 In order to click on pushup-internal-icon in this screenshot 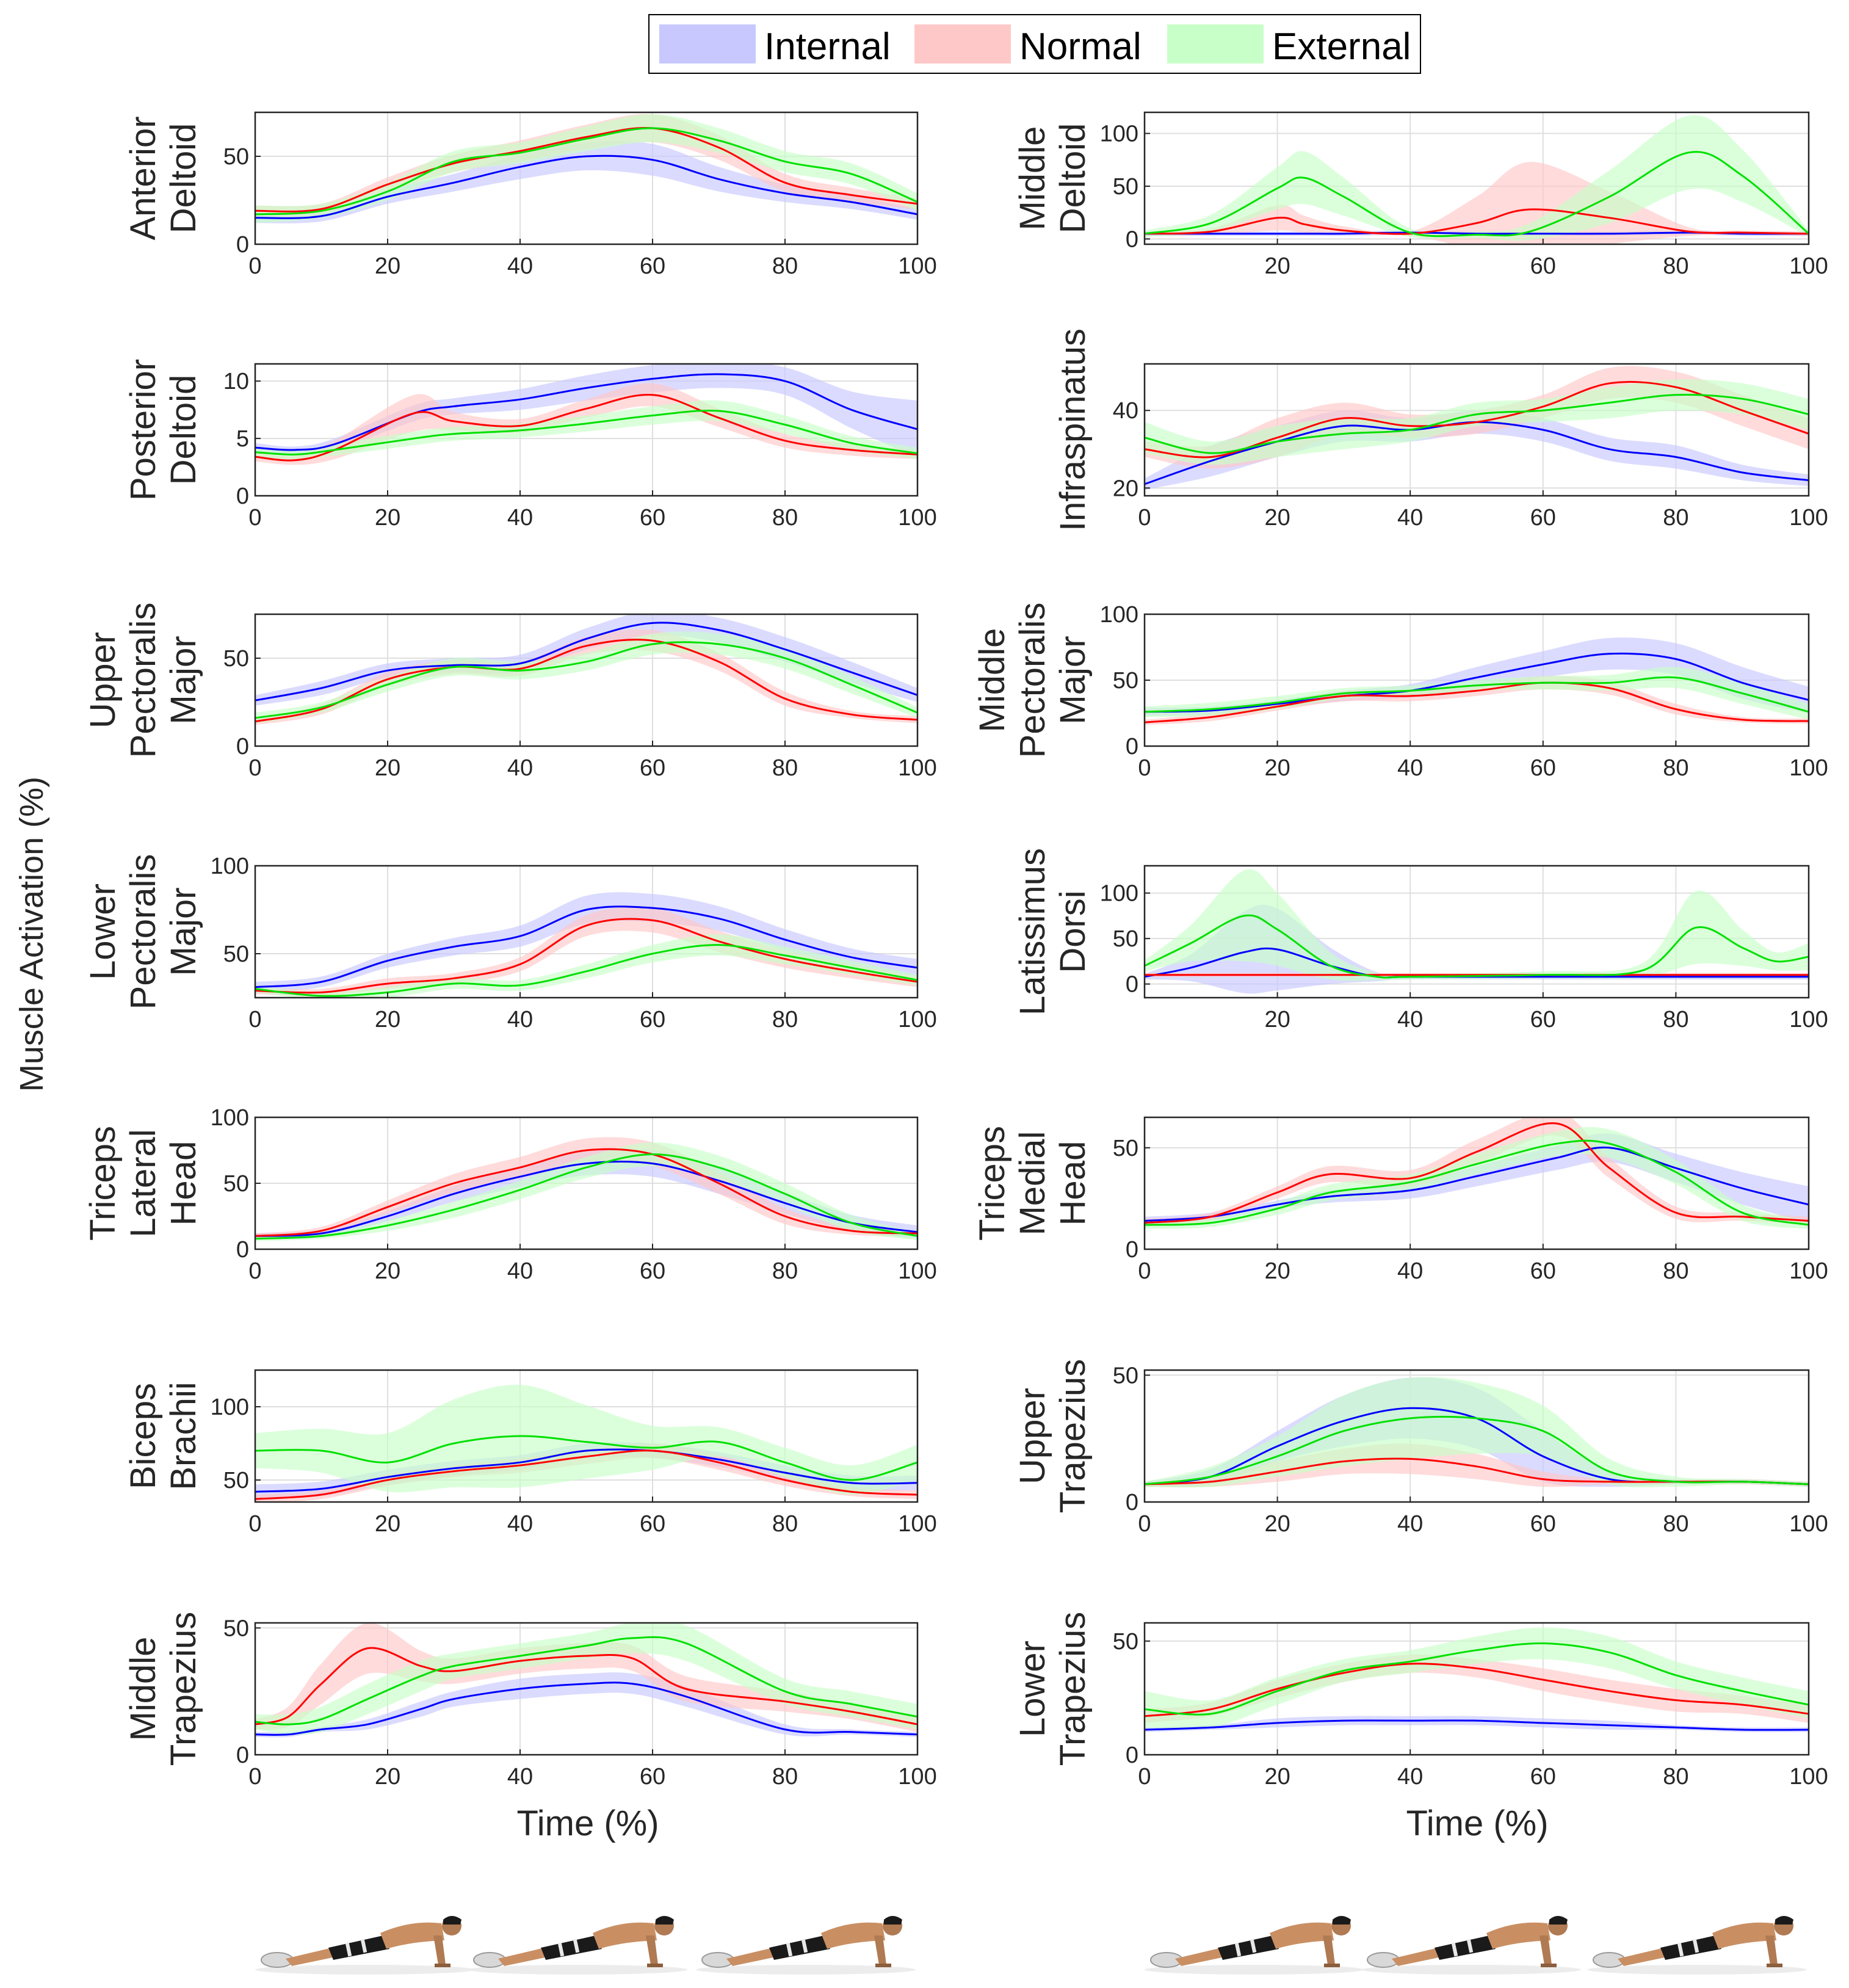, I will do `click(365, 1945)`.